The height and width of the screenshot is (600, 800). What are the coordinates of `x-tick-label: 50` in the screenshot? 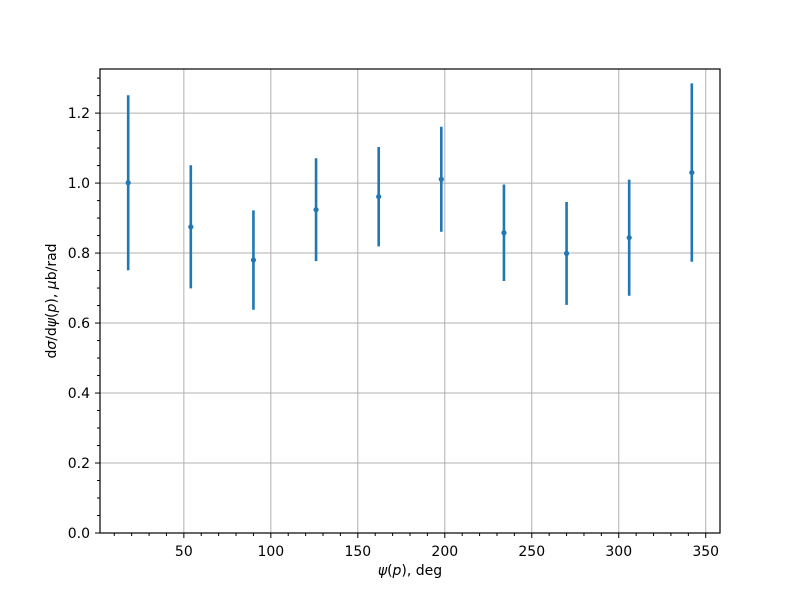 It's located at (184, 552).